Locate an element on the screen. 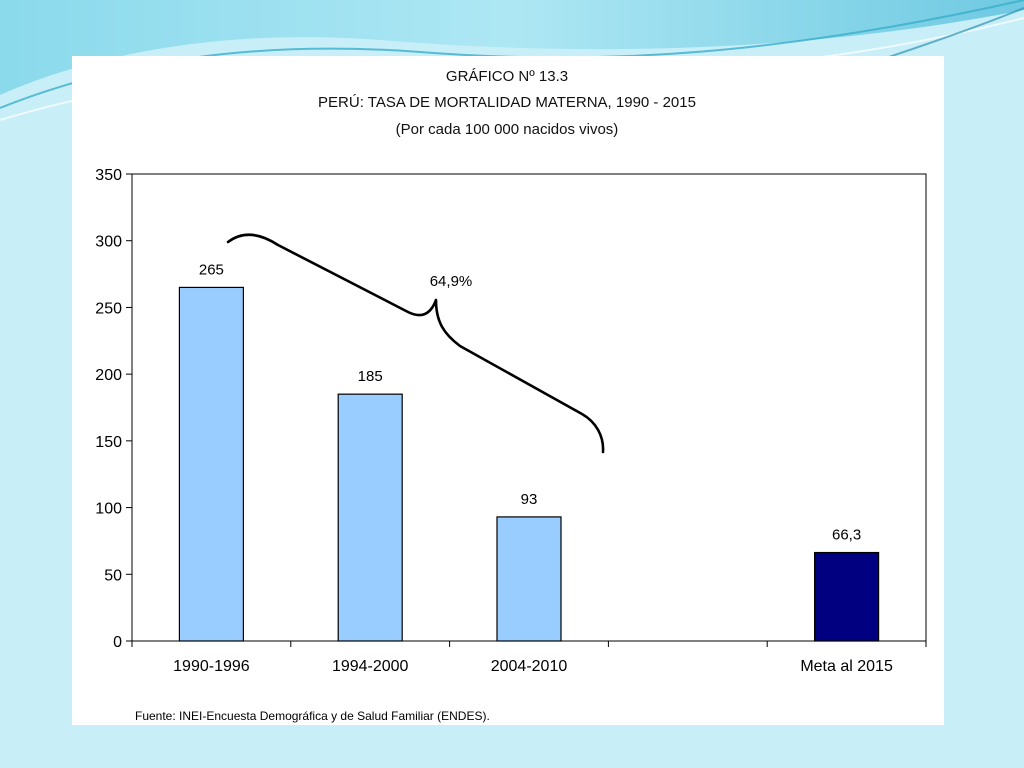 The width and height of the screenshot is (1024, 768). y-axis: 0 50 100 150 200 250 300 350 is located at coordinates (113, 409).